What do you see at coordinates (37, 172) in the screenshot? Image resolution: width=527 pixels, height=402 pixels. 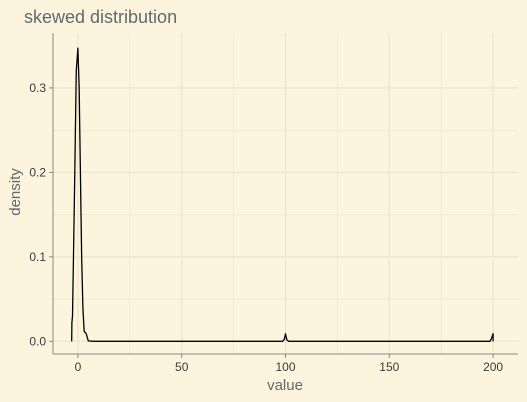 I see `y-tick-label: 0.2` at bounding box center [37, 172].